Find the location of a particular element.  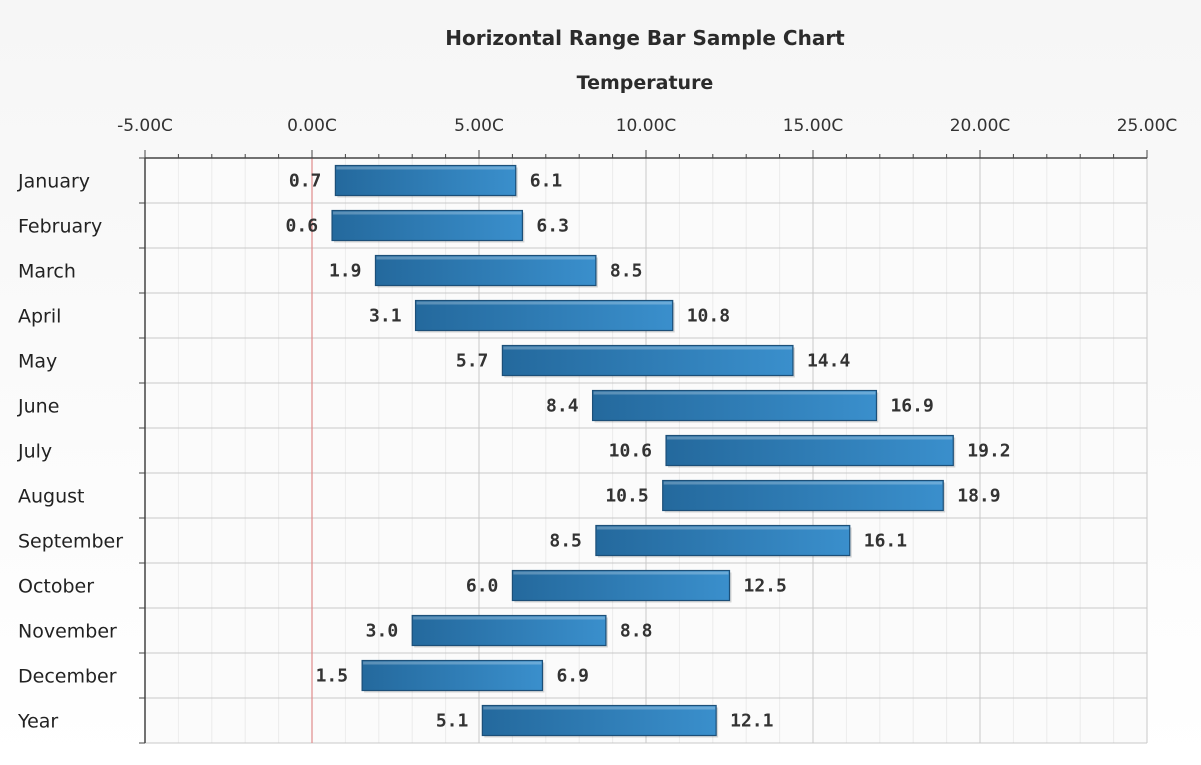

low-value-label: 5.7 is located at coordinates (472, 361).